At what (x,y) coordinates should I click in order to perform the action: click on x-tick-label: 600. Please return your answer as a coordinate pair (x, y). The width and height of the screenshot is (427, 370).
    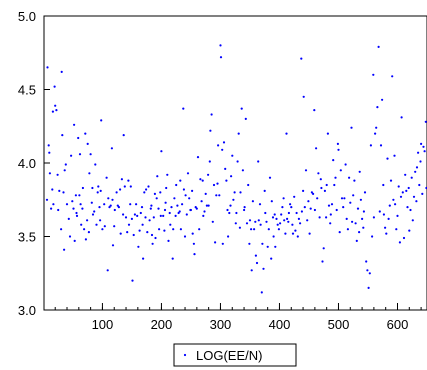
    Looking at the image, I should click on (398, 324).